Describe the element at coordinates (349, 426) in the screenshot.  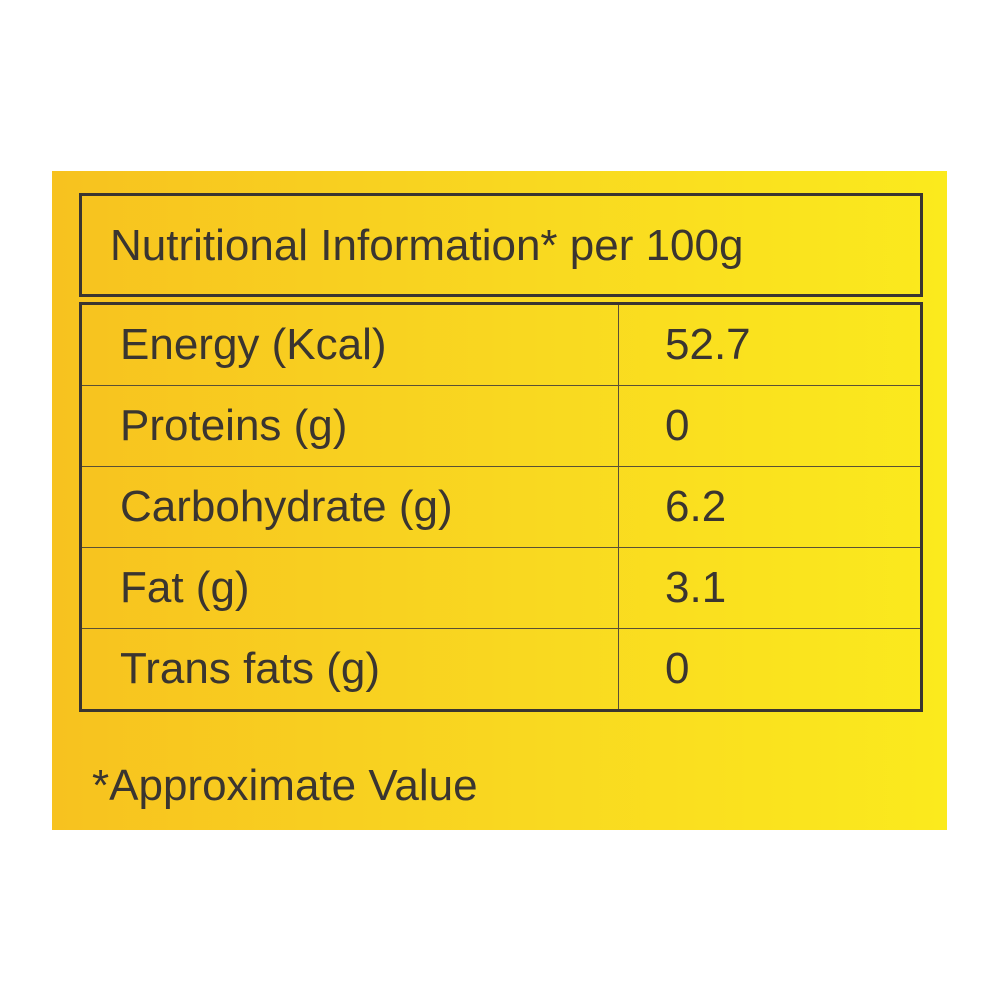
I see `label-cell: Proteins (g)` at that location.